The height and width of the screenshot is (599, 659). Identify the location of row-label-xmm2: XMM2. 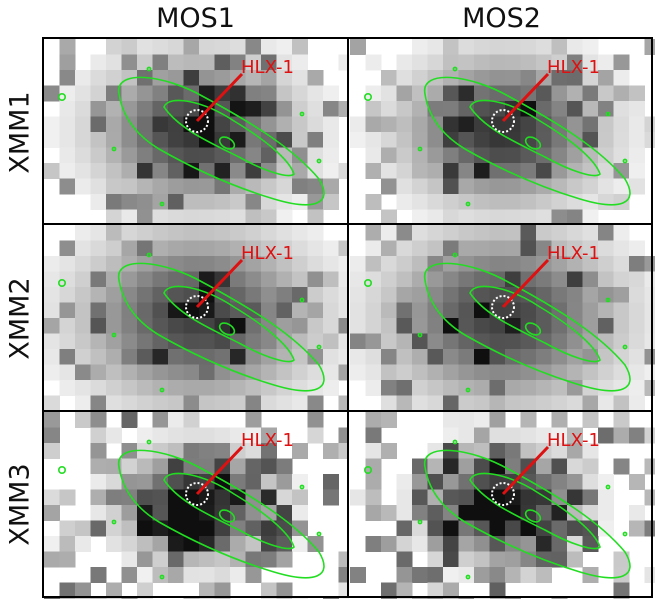
(20, 318).